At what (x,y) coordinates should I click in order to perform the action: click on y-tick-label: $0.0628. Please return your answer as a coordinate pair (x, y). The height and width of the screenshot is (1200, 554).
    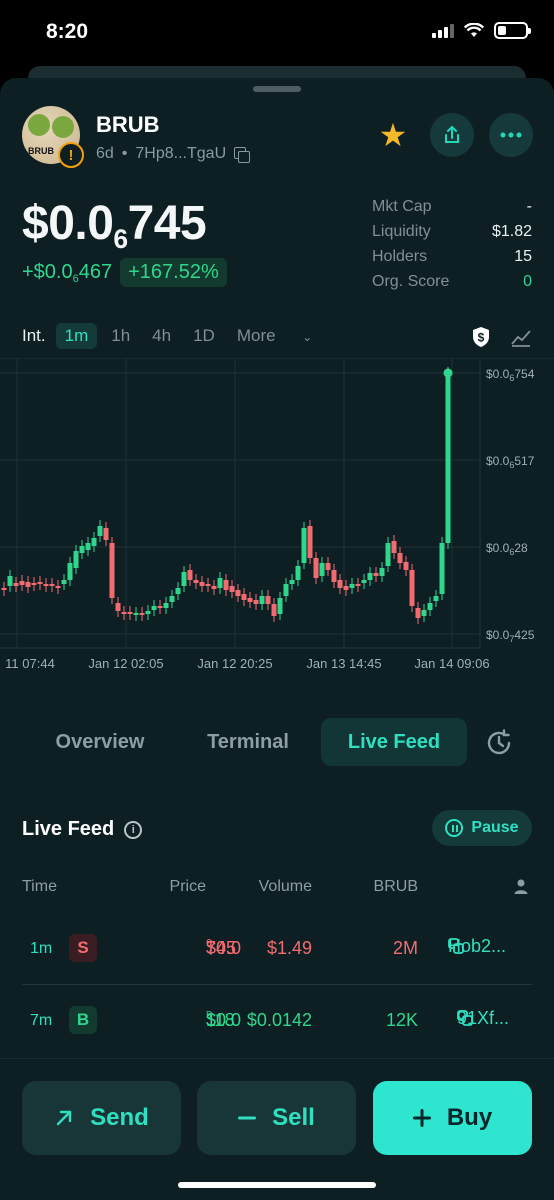
    Looking at the image, I should click on (507, 549).